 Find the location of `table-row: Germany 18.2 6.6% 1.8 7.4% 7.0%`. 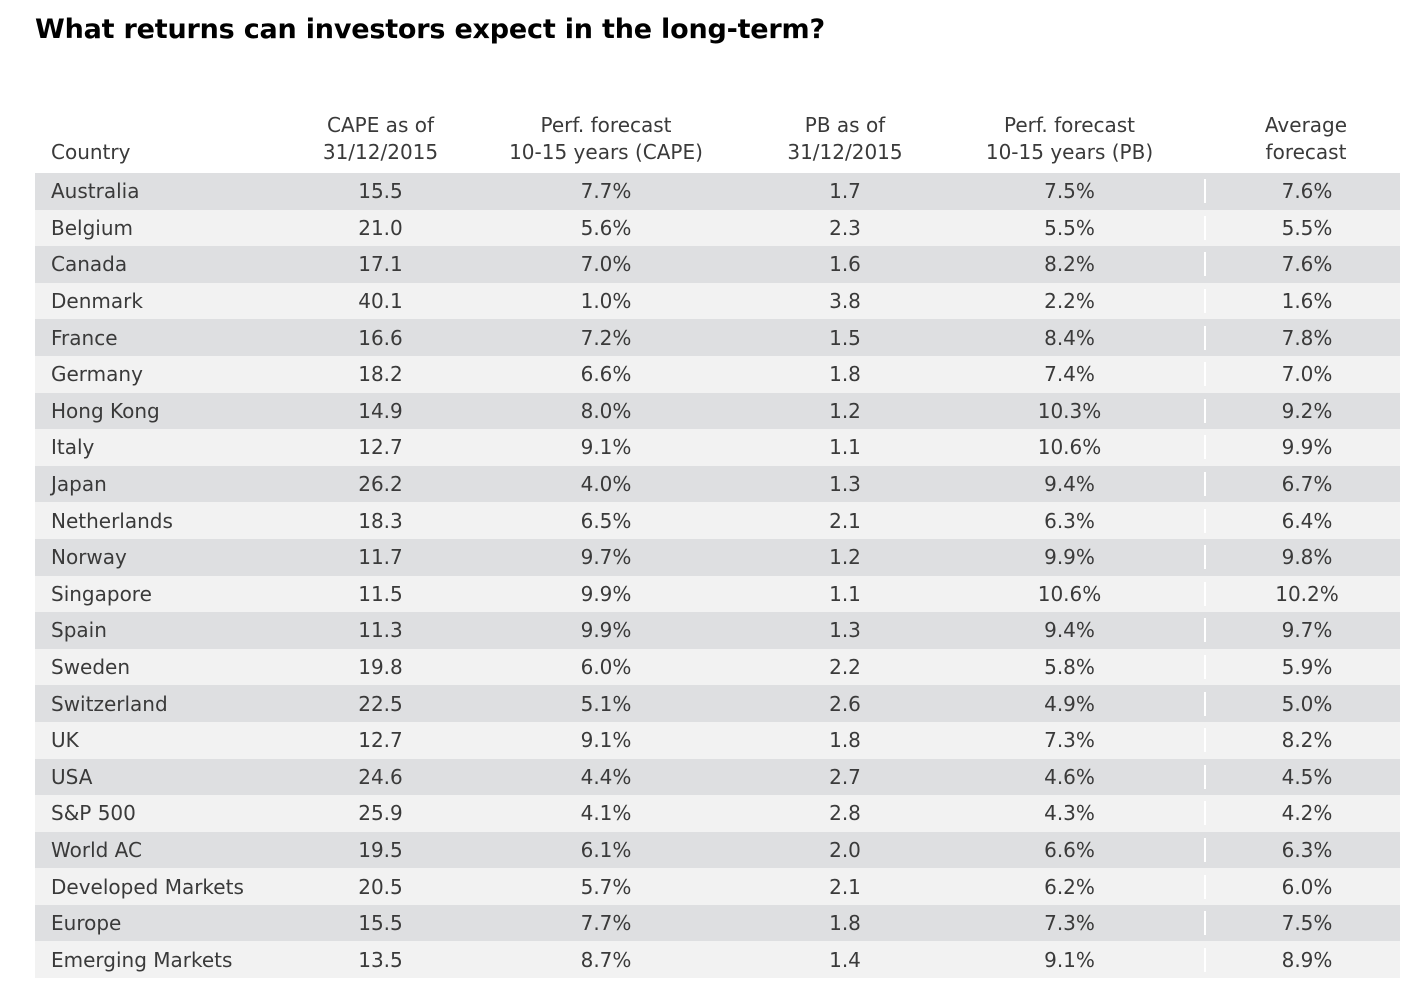

table-row: Germany 18.2 6.6% 1.8 7.4% 7.0% is located at coordinates (717, 374).